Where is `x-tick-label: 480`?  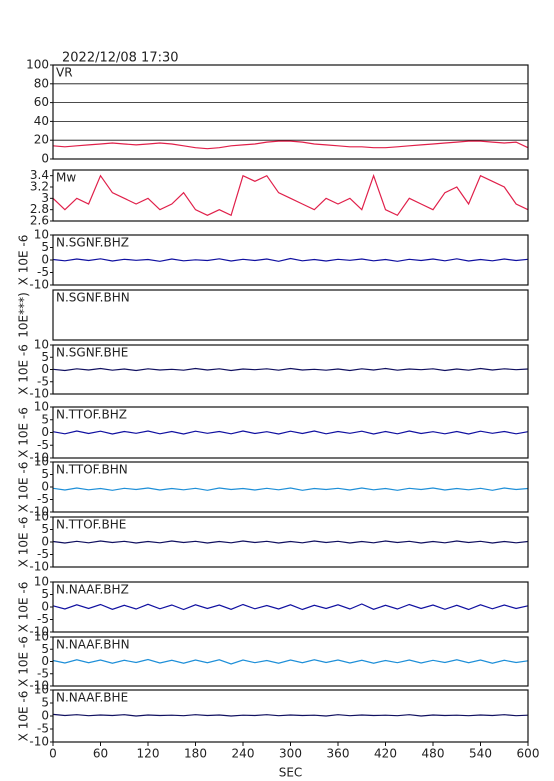
x-tick-label: 480 is located at coordinates (433, 754).